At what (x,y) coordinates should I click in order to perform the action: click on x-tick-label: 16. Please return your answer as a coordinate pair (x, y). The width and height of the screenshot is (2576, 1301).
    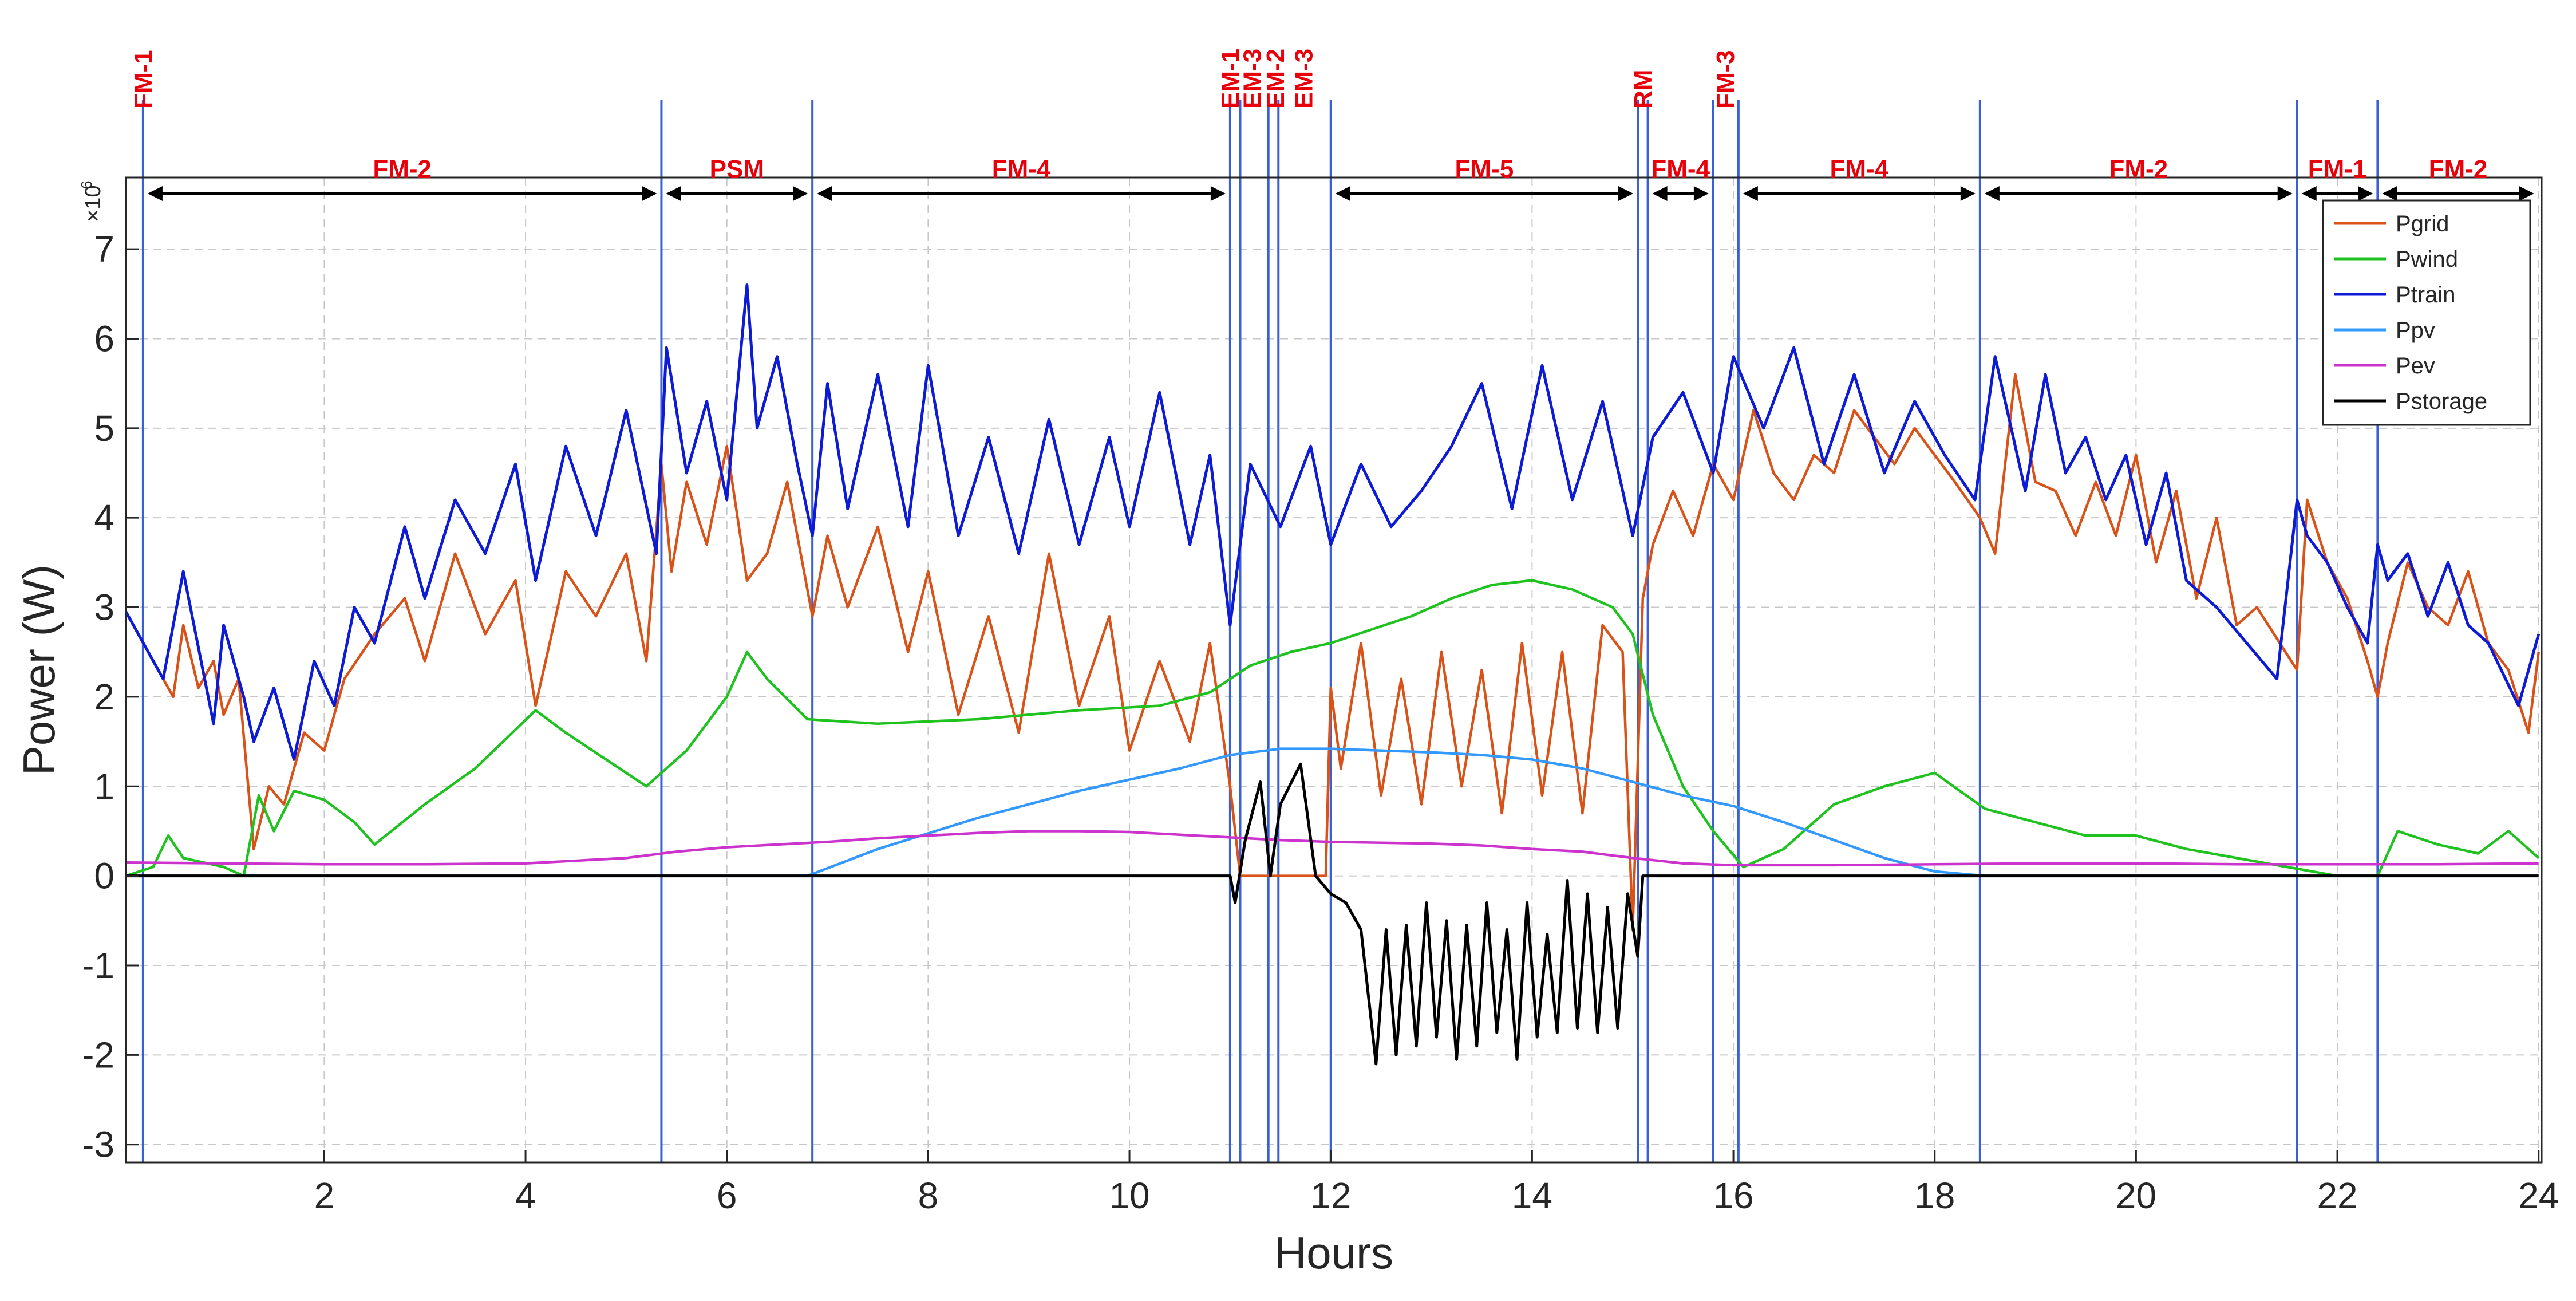
    Looking at the image, I should click on (1733, 1195).